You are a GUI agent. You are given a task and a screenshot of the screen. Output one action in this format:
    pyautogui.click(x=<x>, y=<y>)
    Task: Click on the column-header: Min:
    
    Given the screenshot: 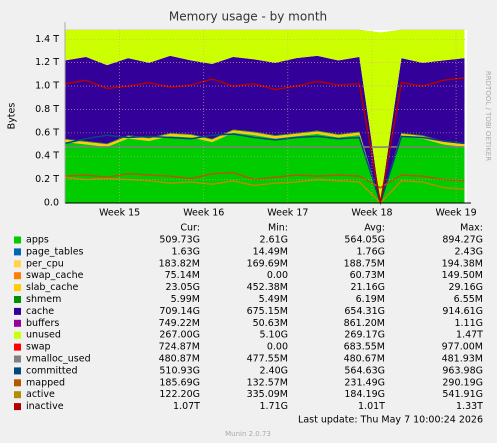 What is the action you would take?
    pyautogui.click(x=278, y=228)
    